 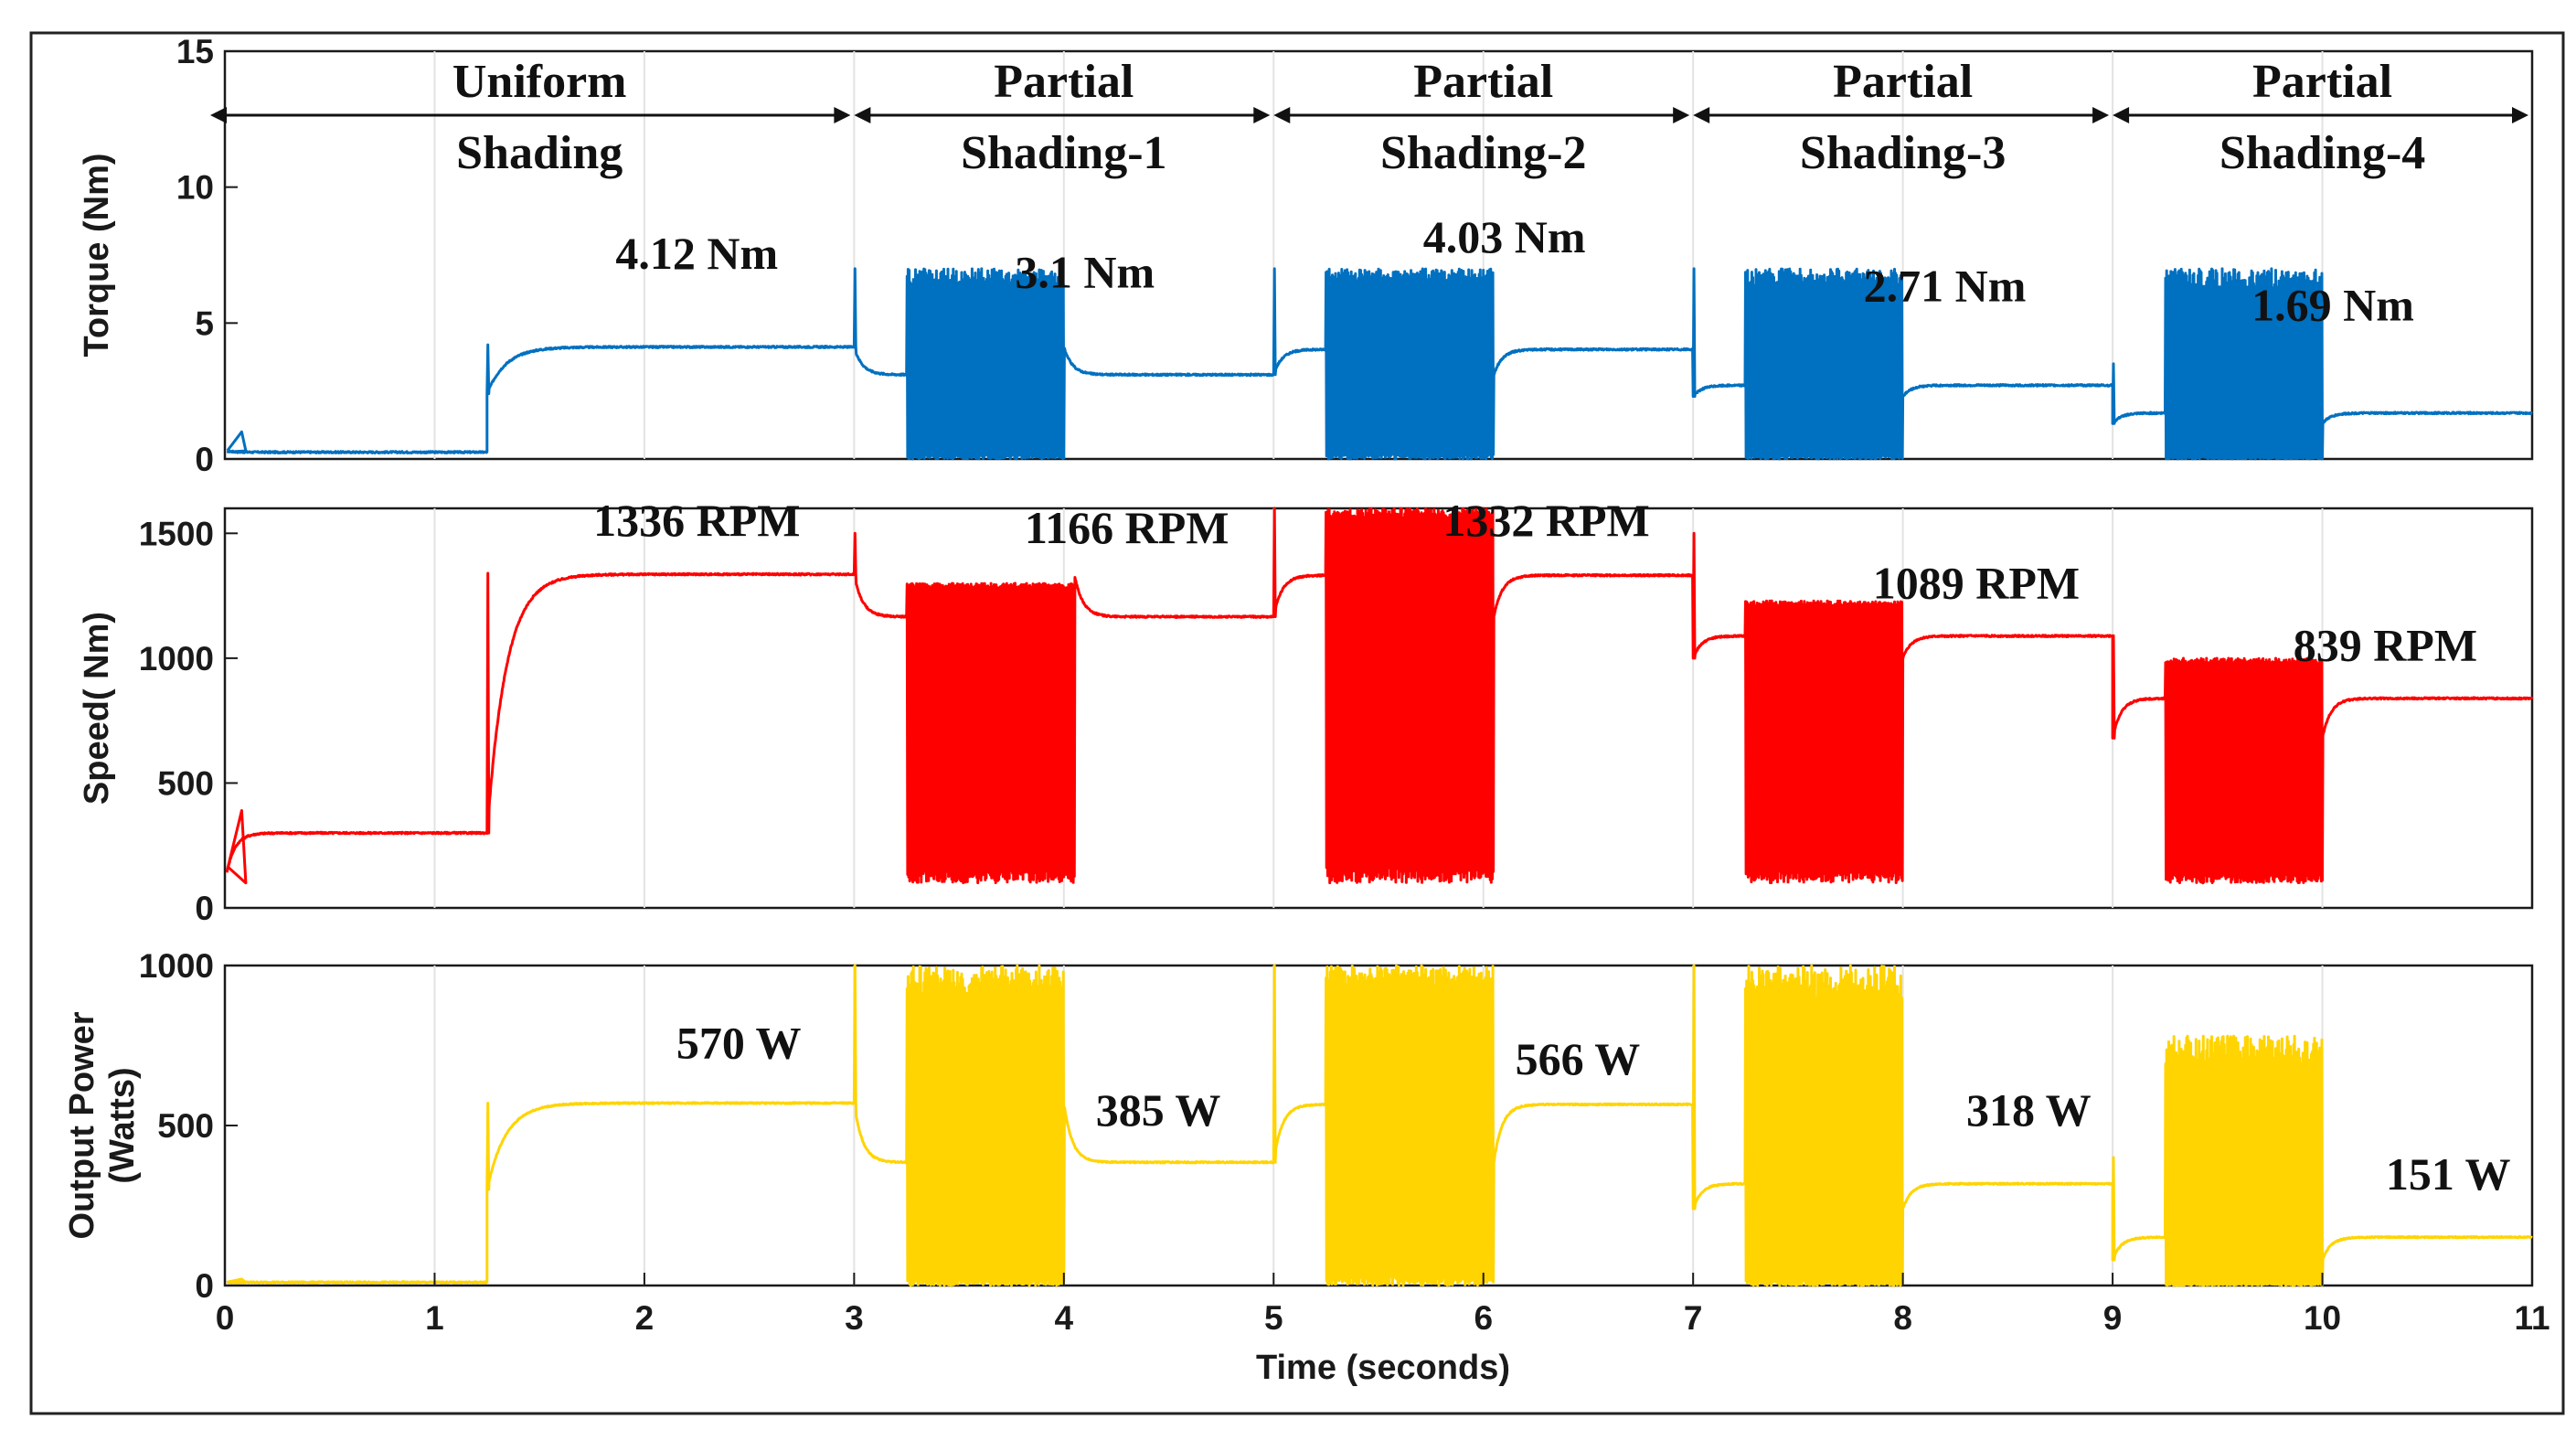 I want to click on region-label-line-2: Shading, so click(x=539, y=153).